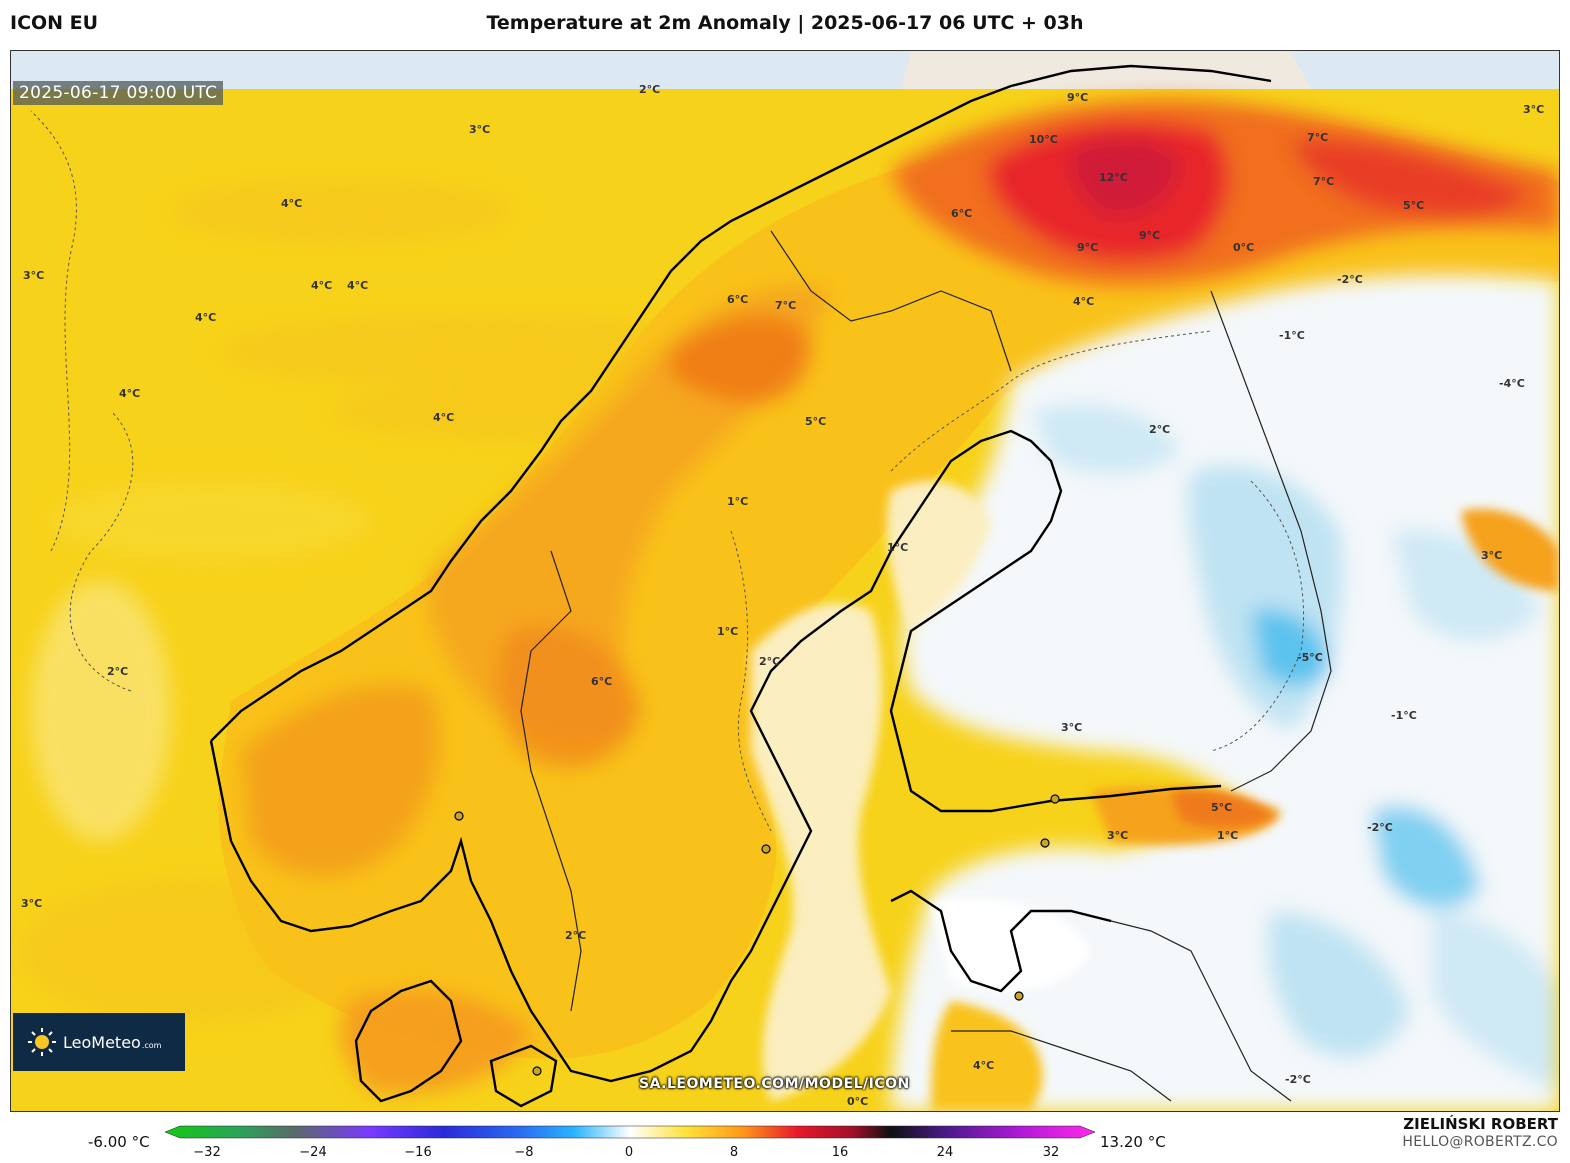  Describe the element at coordinates (630, 1132) in the screenshot. I see `colorbar-gradient` at that location.